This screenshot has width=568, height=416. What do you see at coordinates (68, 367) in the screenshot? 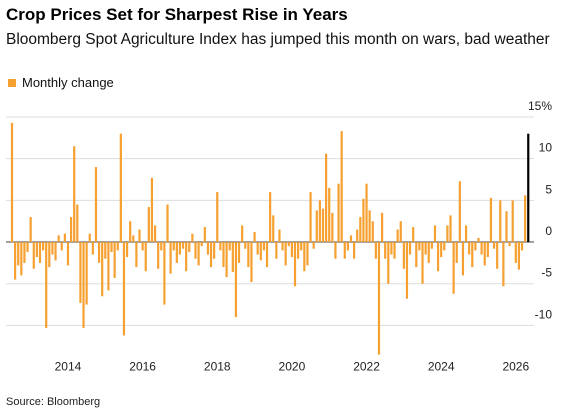
I see `x-tick-label: 2014` at bounding box center [68, 367].